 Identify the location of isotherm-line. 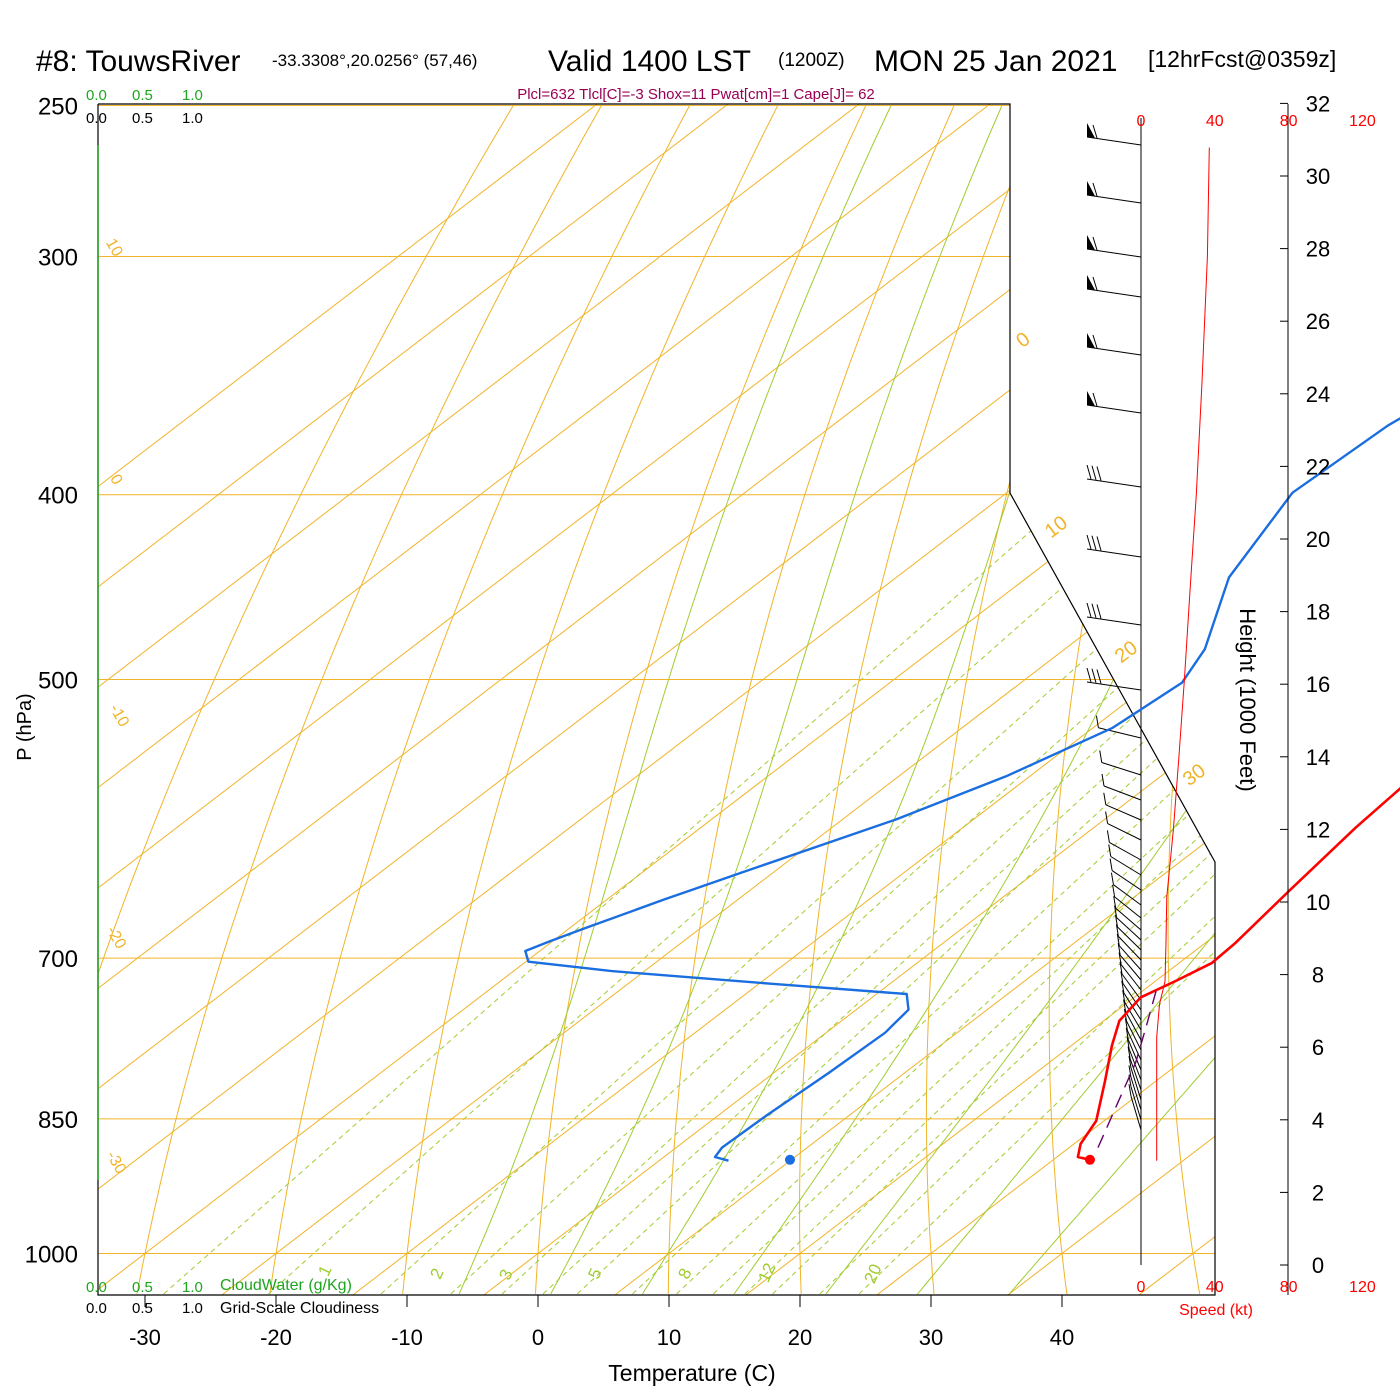
(1176, 699).